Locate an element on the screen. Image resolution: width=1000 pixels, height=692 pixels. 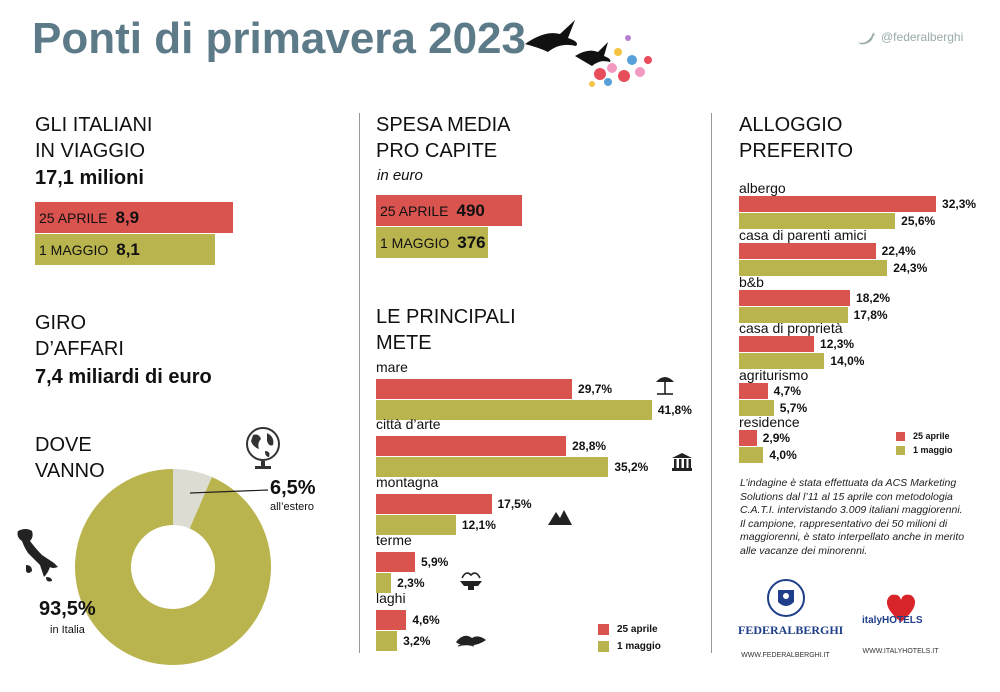
italyhotels-url: WWW.ITALYHOTELS.IT is located at coordinates (900, 651).